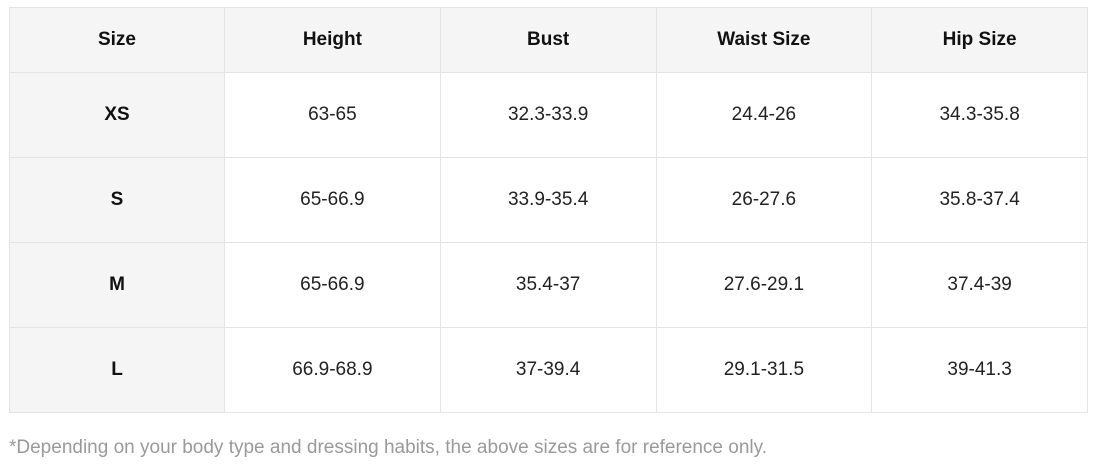 The height and width of the screenshot is (474, 1097). I want to click on header-waist-size: Waist Size, so click(764, 40).